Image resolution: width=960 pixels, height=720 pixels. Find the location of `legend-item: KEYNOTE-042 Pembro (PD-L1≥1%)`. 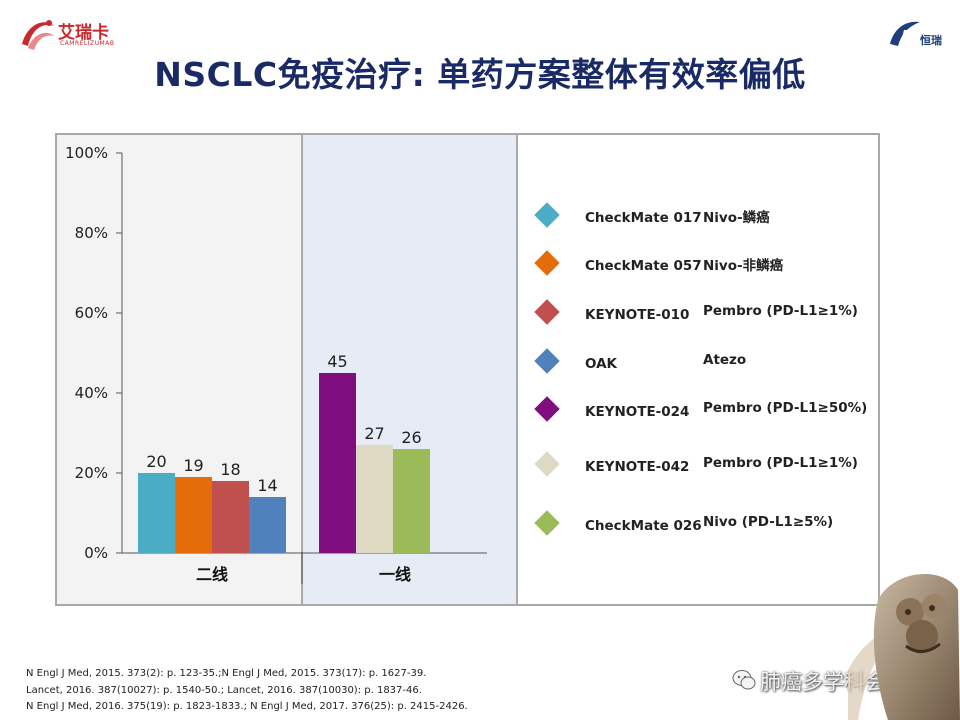

legend-item: KEYNOTE-042 Pembro (PD-L1≥1%) is located at coordinates (703, 466).